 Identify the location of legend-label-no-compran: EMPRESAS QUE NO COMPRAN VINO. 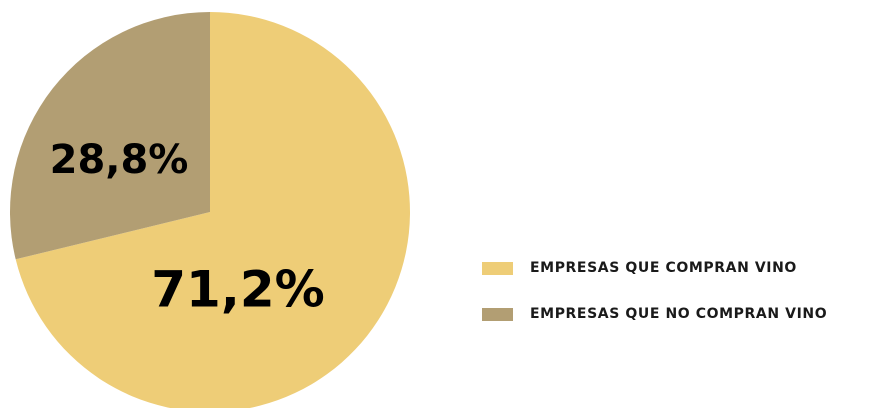
(679, 314).